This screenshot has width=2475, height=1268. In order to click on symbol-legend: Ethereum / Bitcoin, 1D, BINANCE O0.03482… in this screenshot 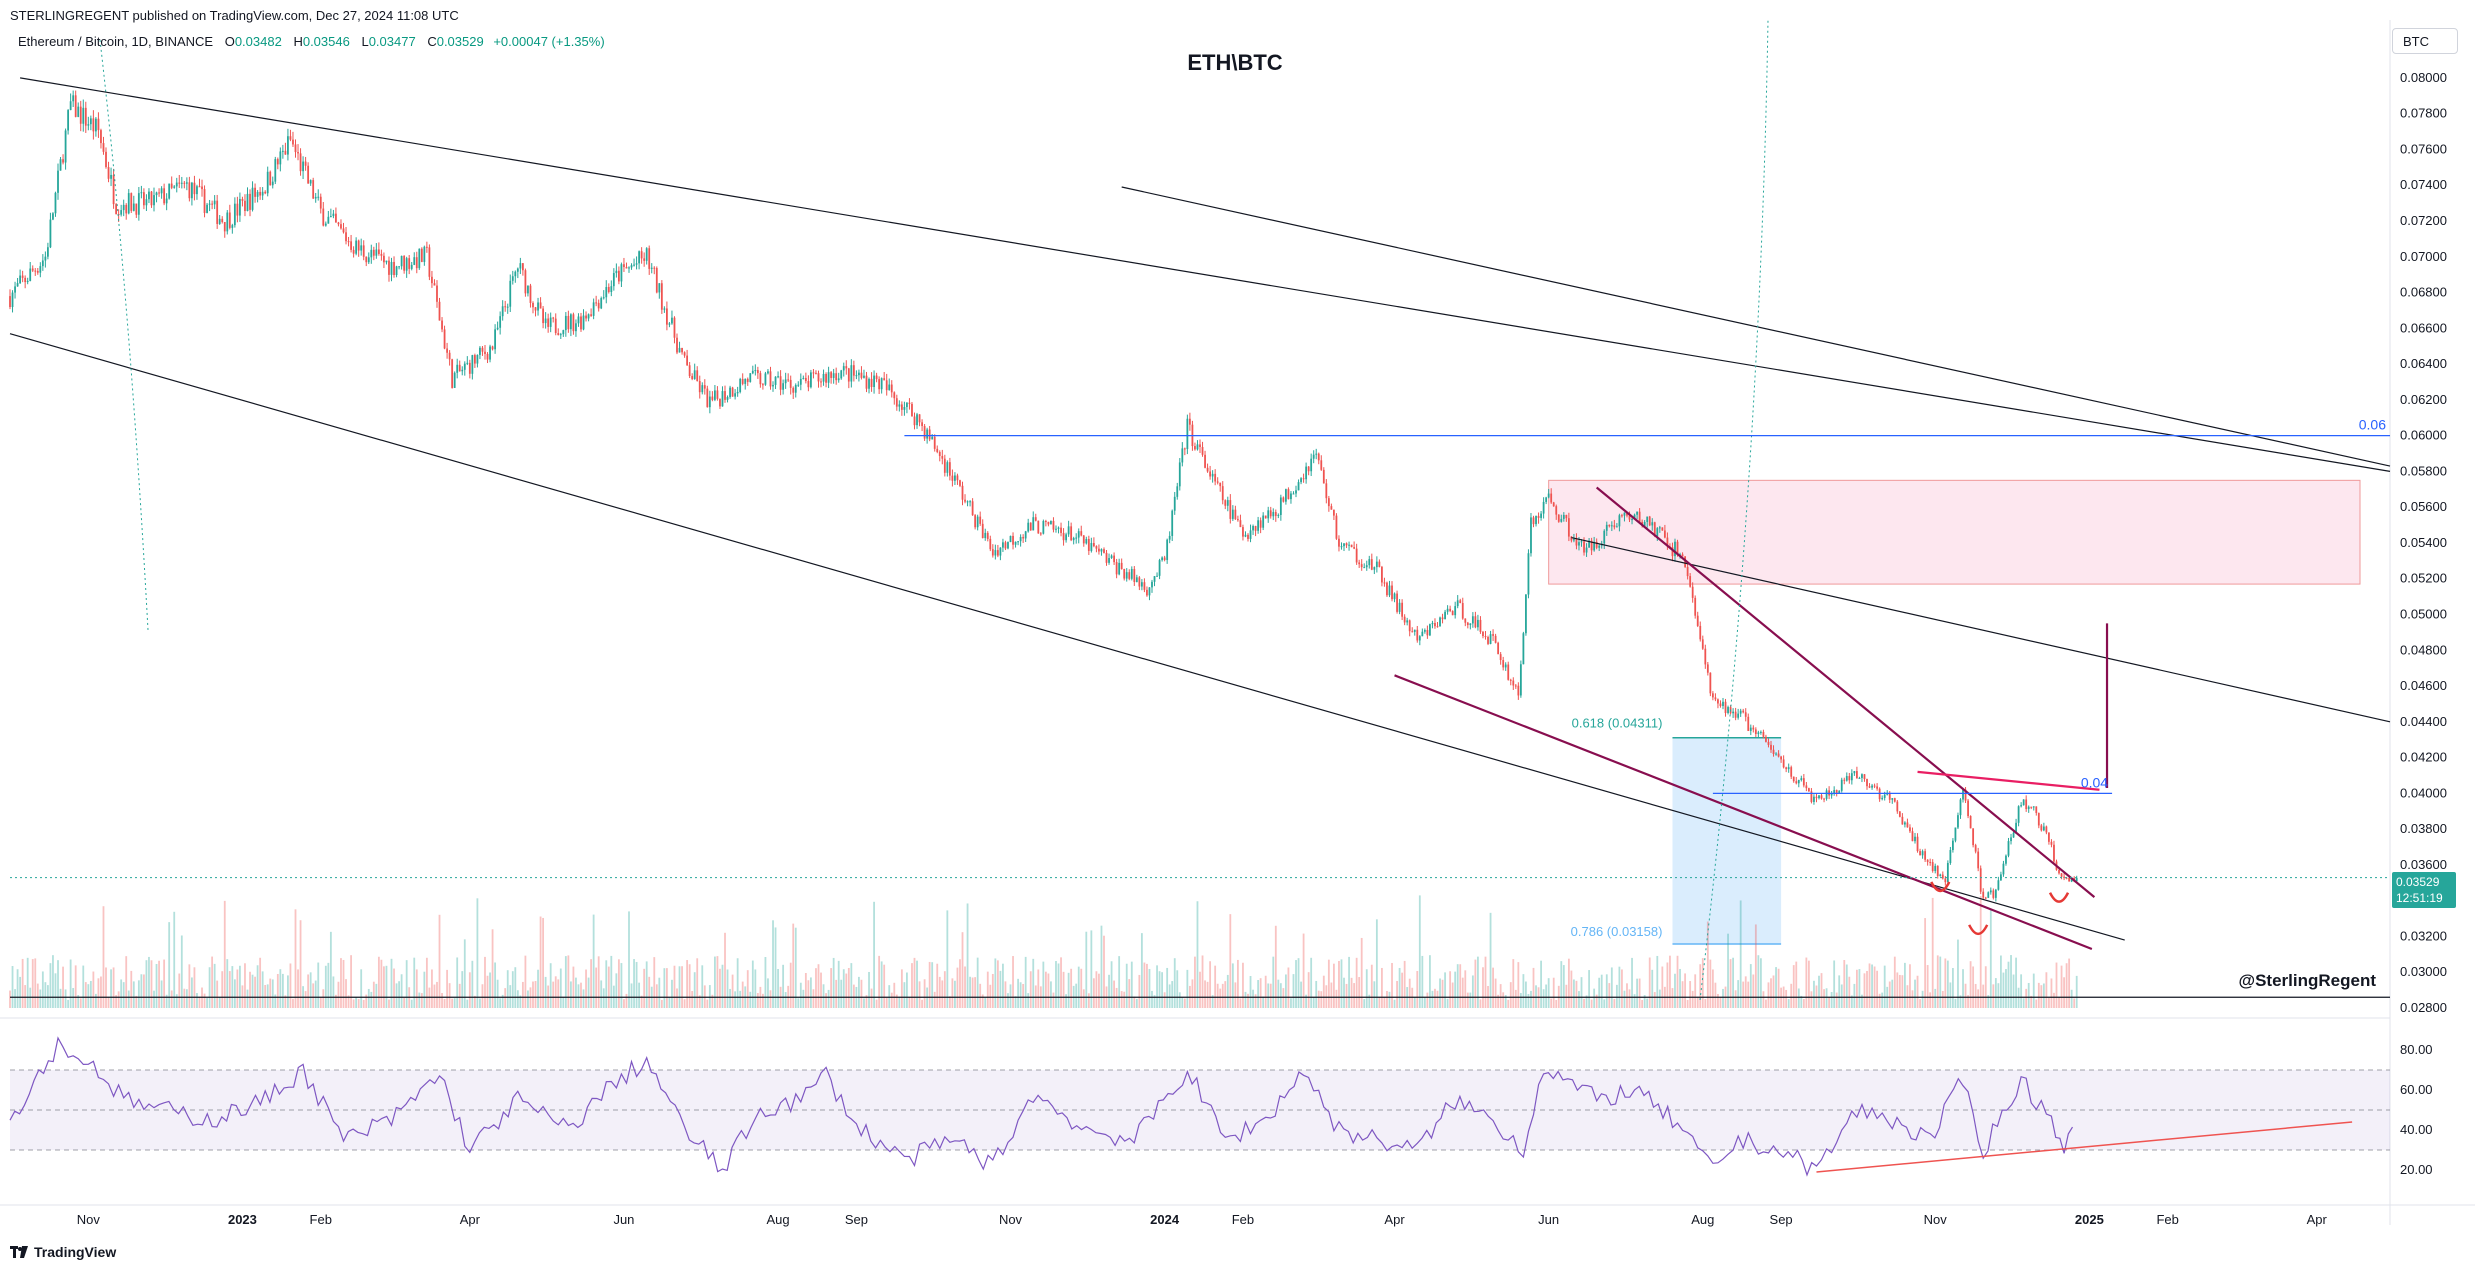, I will do `click(311, 41)`.